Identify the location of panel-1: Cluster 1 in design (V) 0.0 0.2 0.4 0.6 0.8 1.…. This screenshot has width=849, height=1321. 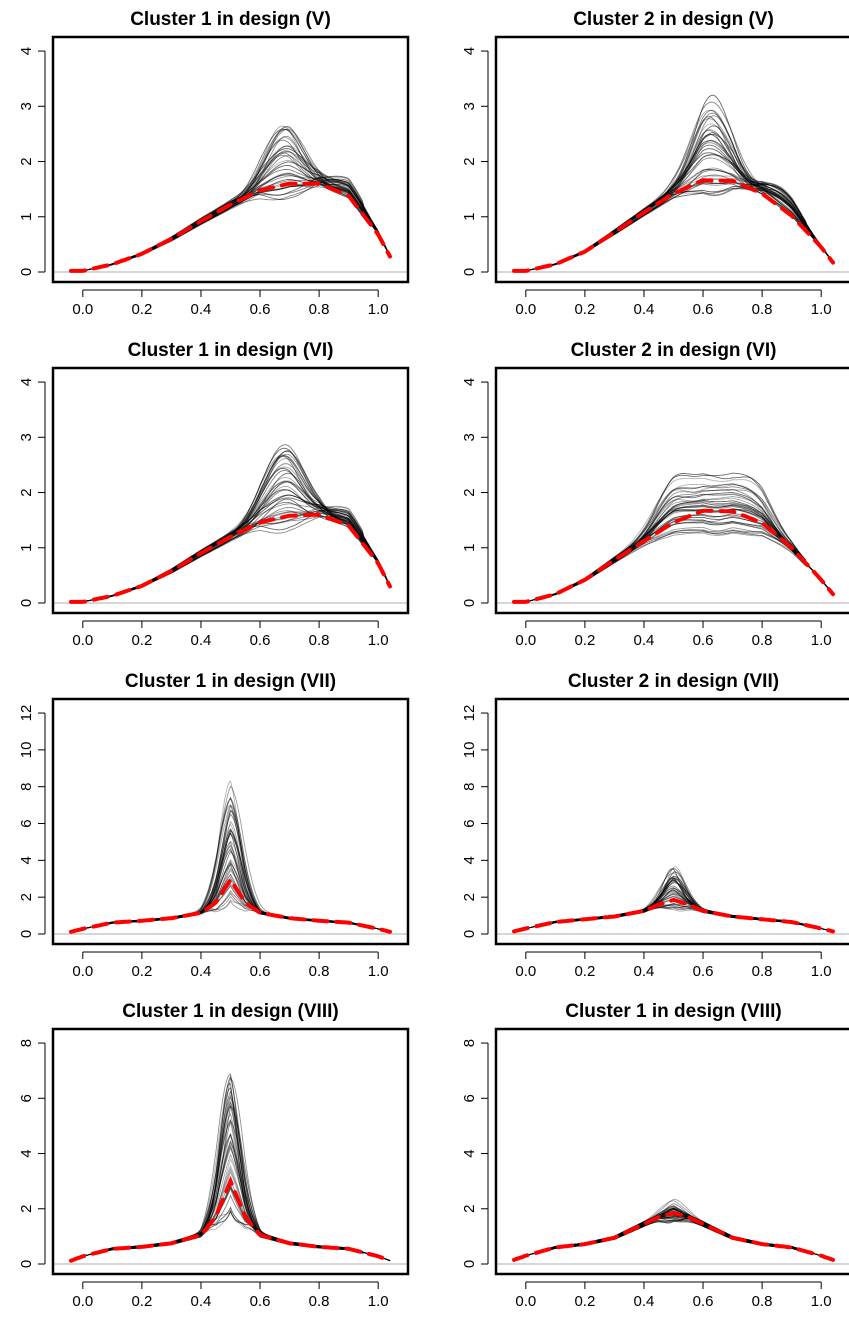
(214, 163).